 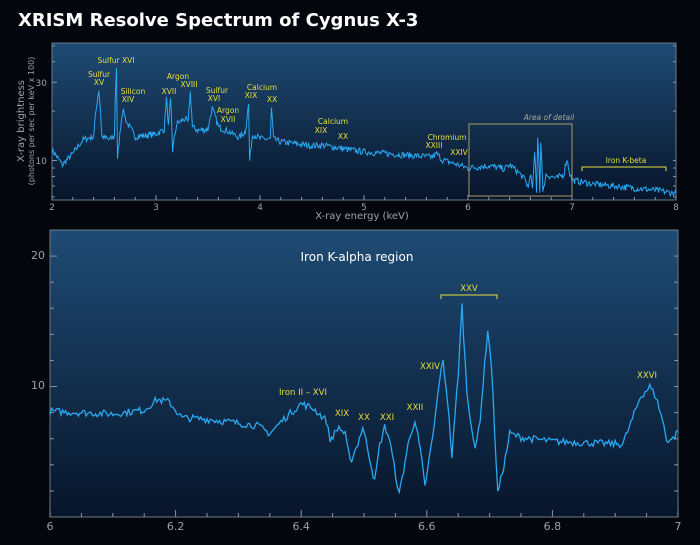 What do you see at coordinates (362, 216) in the screenshot?
I see `x-axis-label: X-ray energy (keV)` at bounding box center [362, 216].